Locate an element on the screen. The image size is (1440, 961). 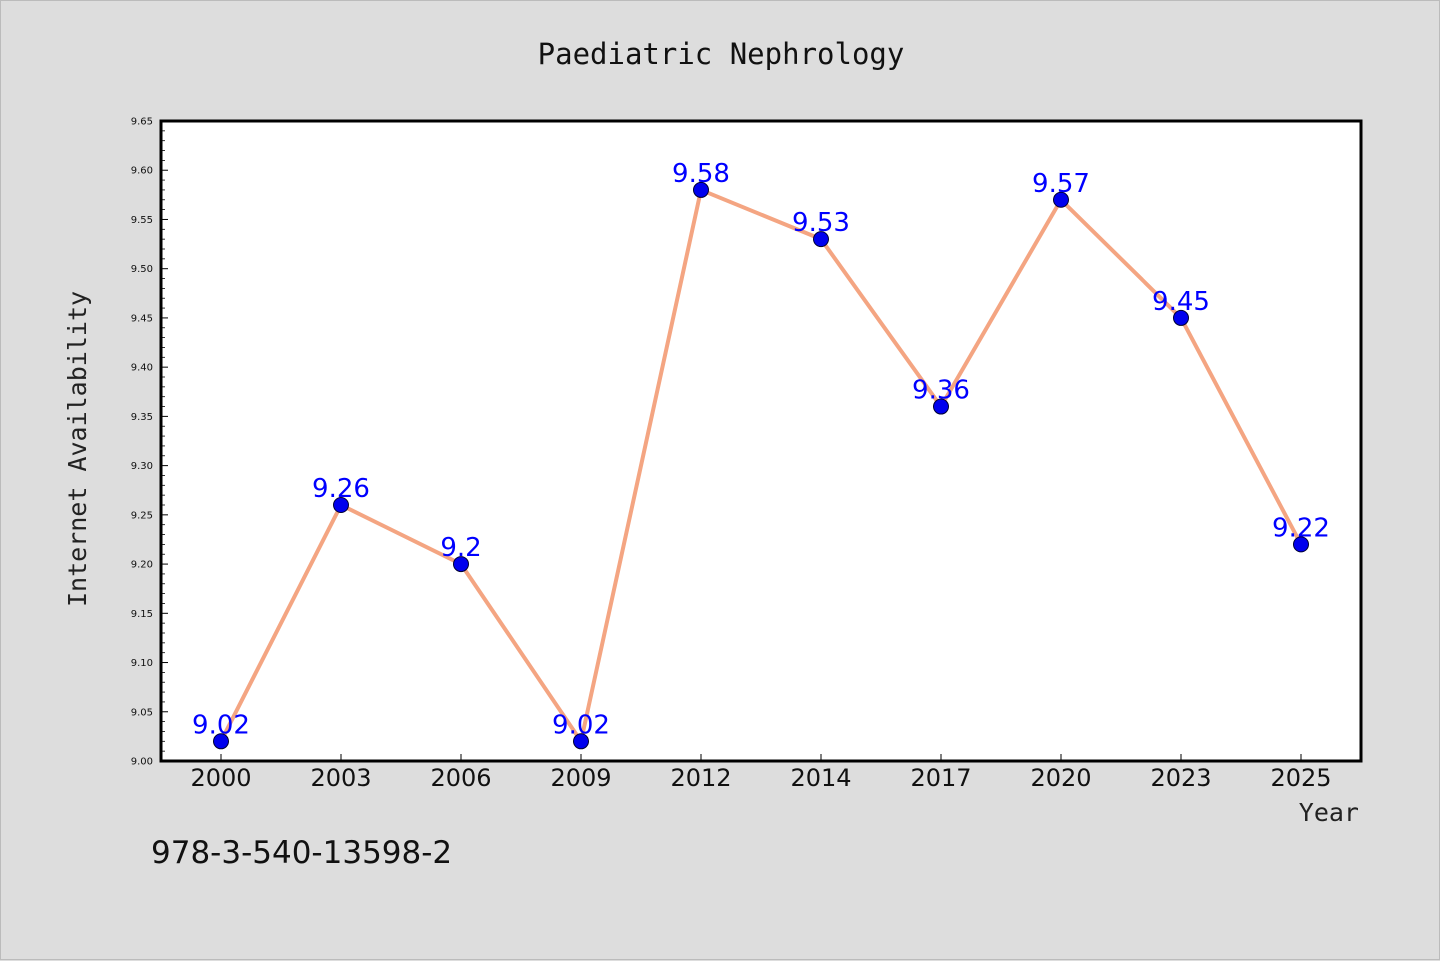
x-tick-label: 2006 is located at coordinates (460, 778).